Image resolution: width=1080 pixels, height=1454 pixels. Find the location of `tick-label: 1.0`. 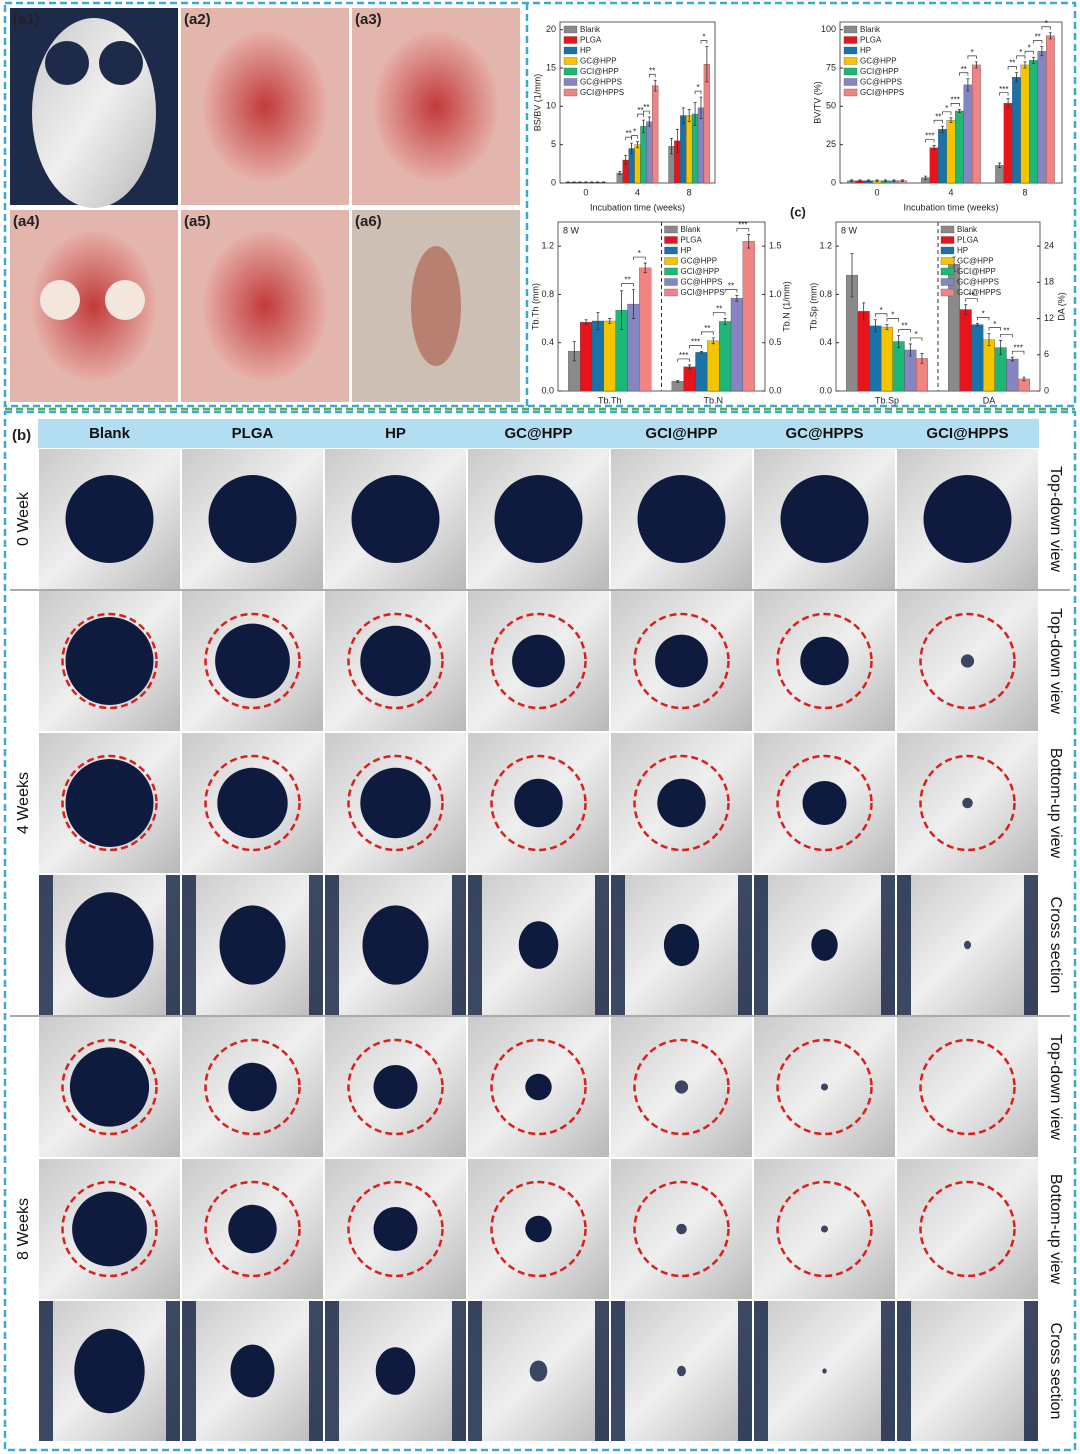

tick-label: 1.0 is located at coordinates (775, 294).